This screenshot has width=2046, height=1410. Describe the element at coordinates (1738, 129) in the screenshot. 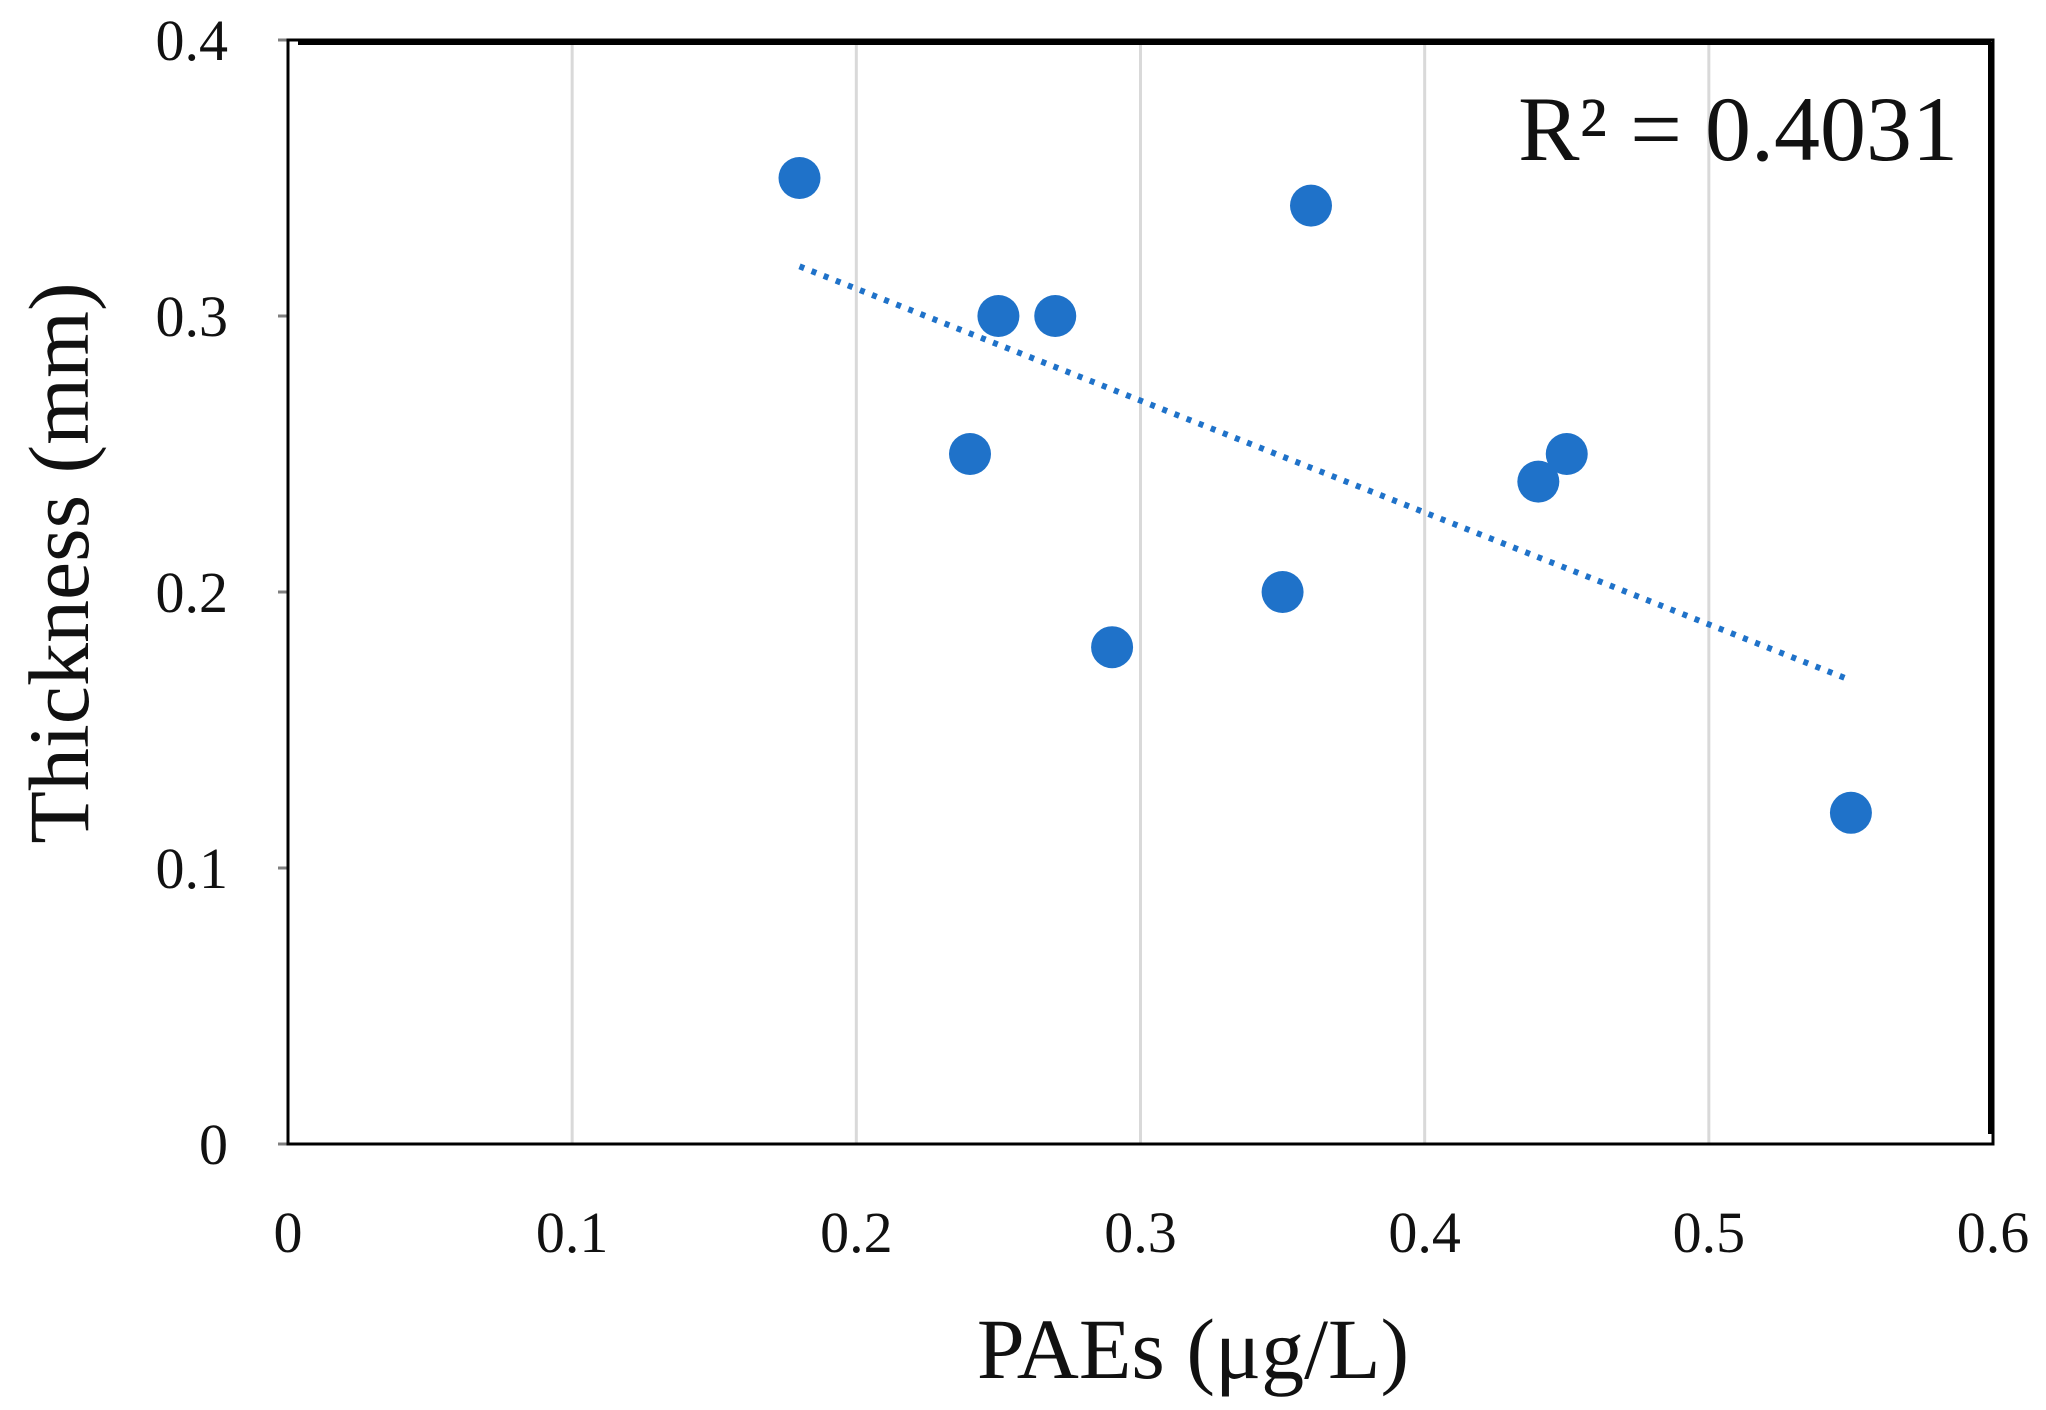

I see `r-squared-annotation: R² = 0.4031` at that location.